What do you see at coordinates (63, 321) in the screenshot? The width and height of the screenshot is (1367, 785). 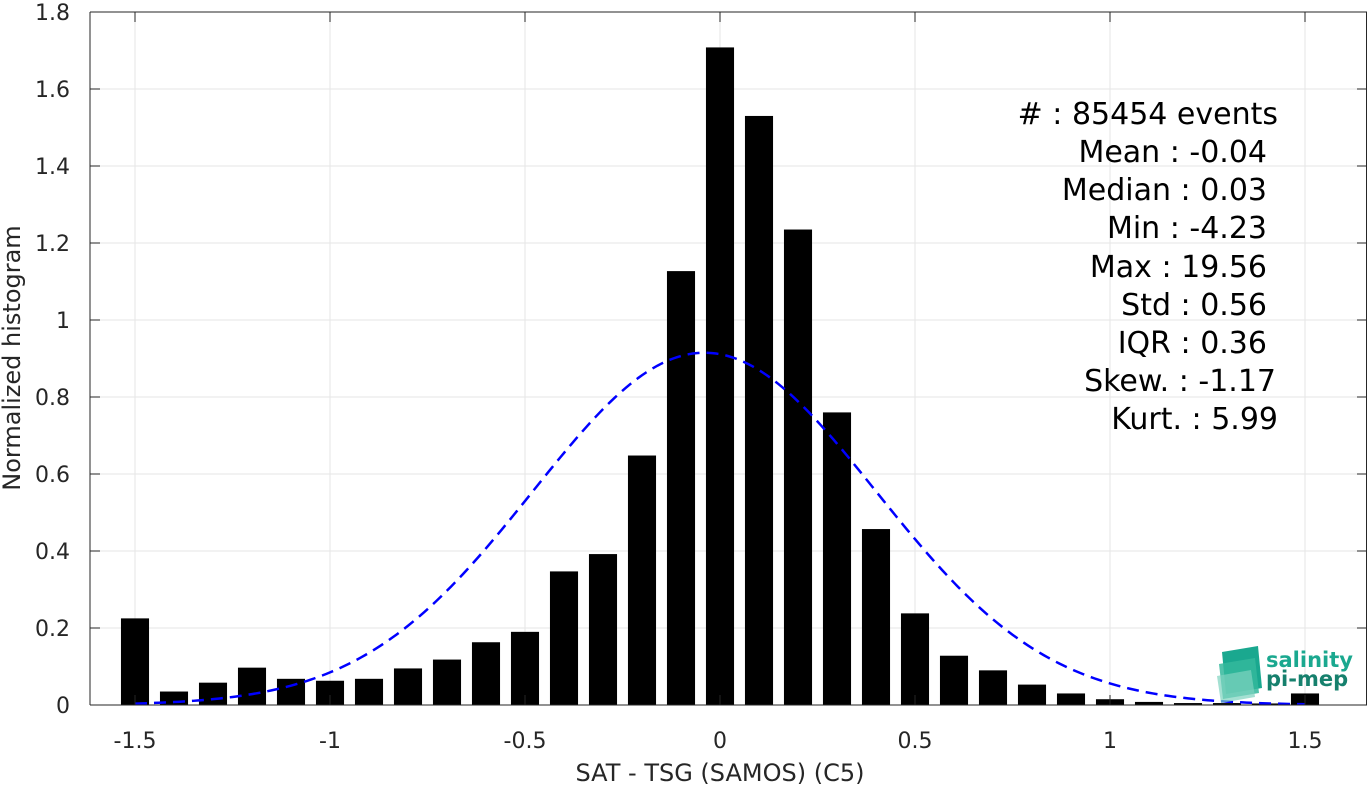 I see `y-tick-label: 1` at bounding box center [63, 321].